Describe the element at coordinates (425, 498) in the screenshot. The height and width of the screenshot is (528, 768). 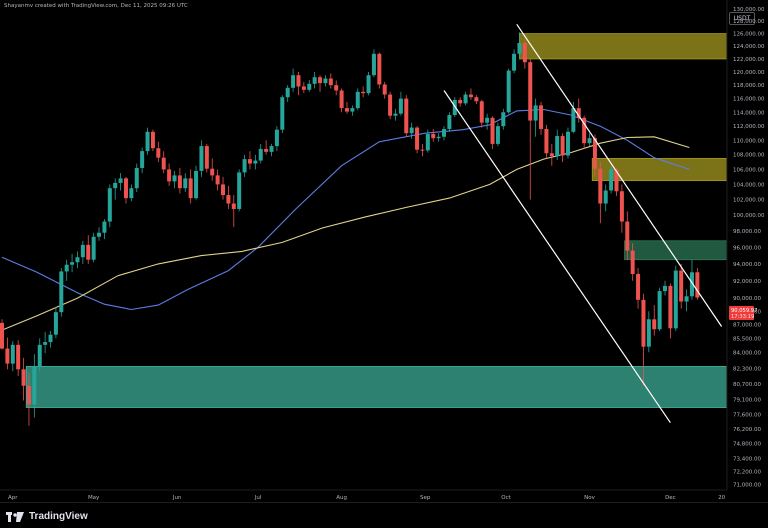
I see `x-tick-label: Sep` at that location.